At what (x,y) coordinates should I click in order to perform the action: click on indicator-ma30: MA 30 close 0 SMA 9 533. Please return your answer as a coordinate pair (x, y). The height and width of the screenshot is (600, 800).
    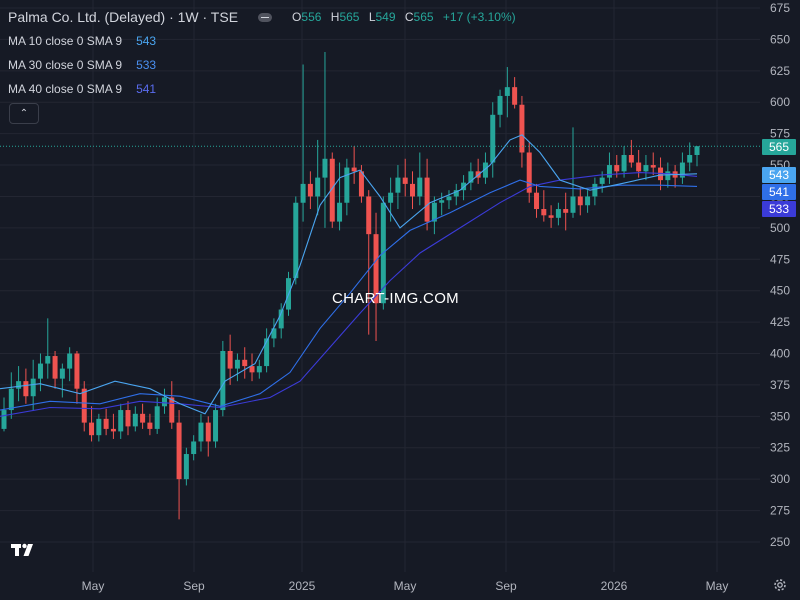
    Looking at the image, I should click on (82, 65).